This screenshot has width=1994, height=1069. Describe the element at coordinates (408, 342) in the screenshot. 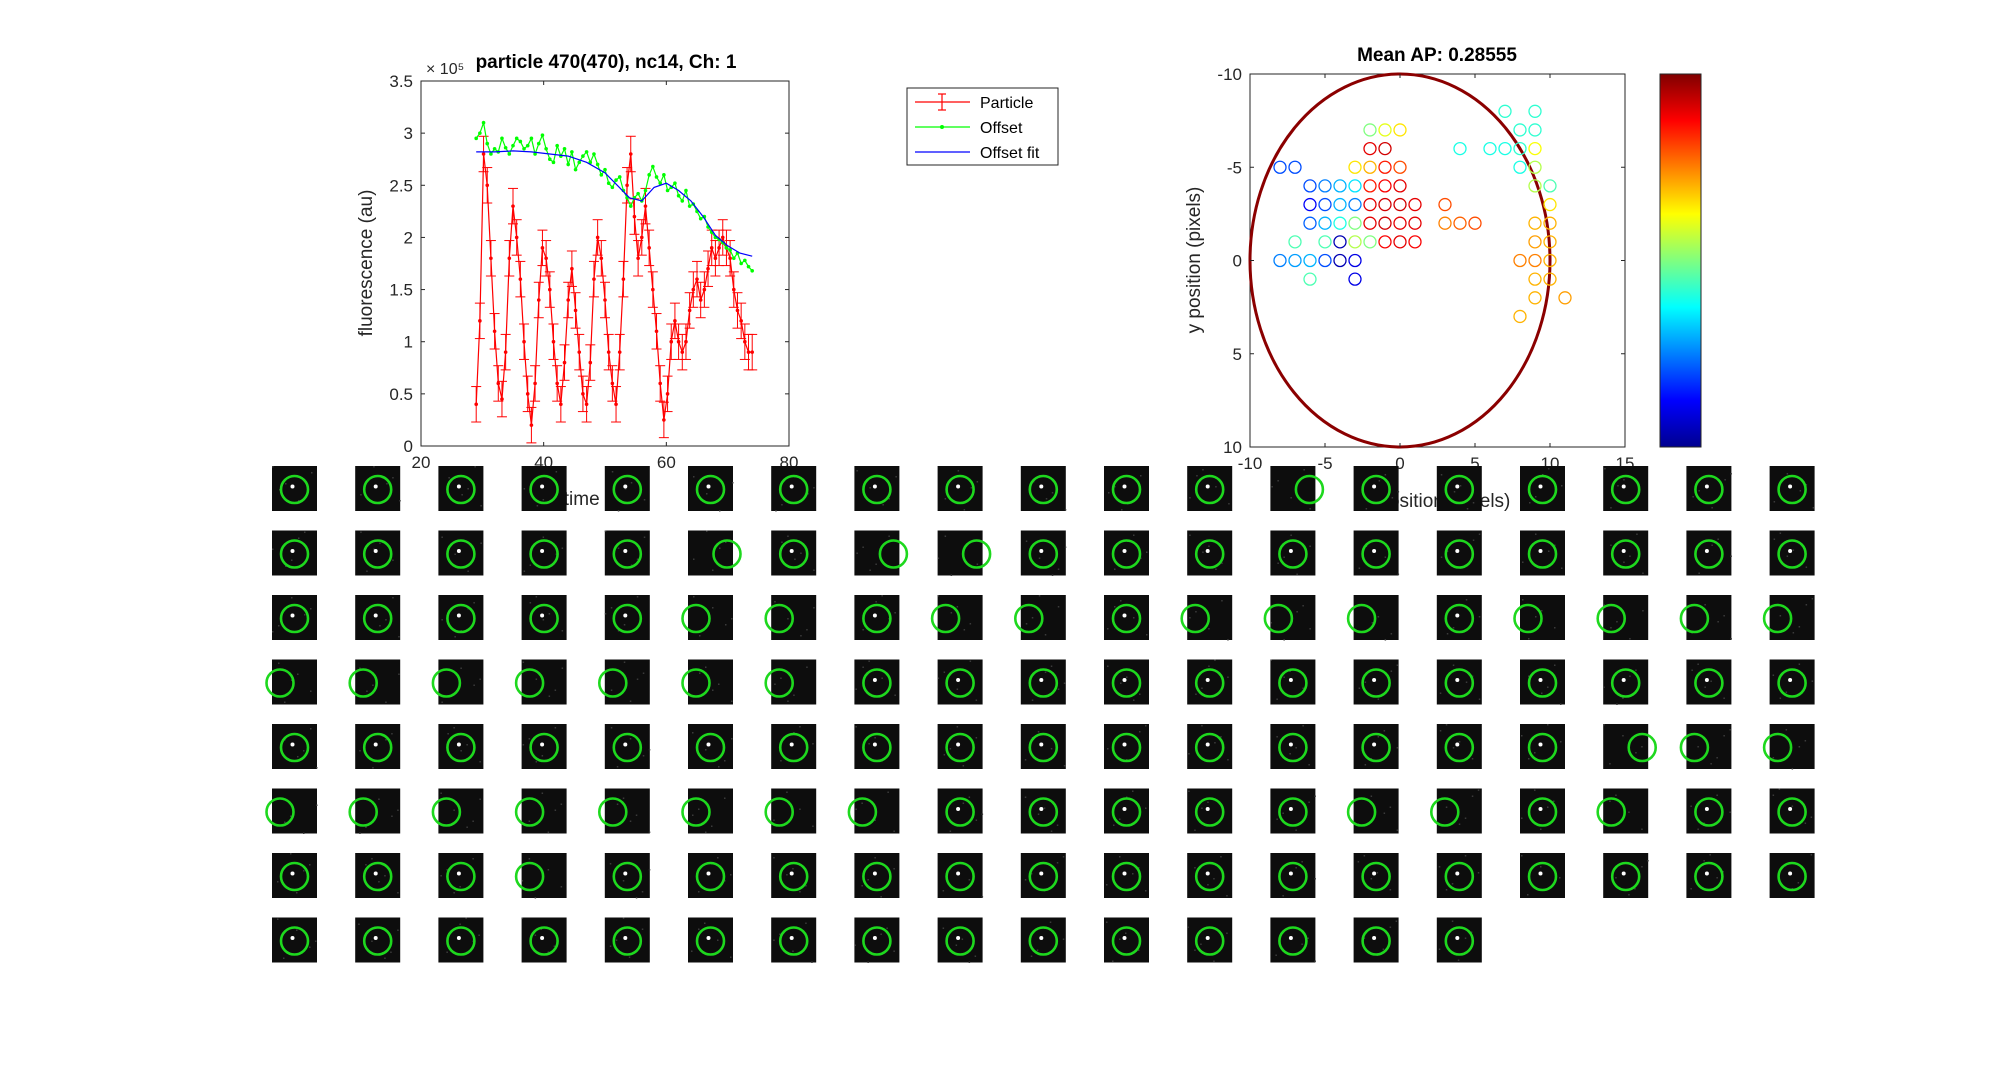

I see `y-tick-label: 1` at that location.